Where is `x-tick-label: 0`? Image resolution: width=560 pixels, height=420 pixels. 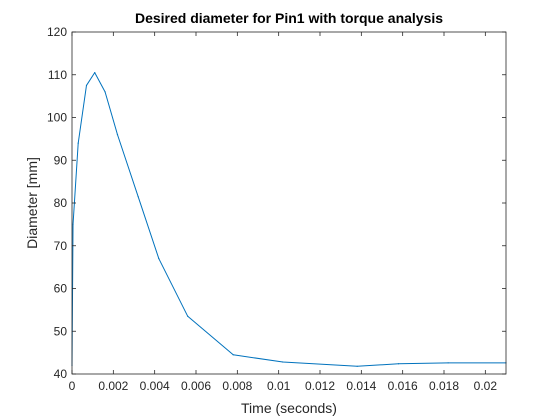 x-tick-label: 0 is located at coordinates (72, 386).